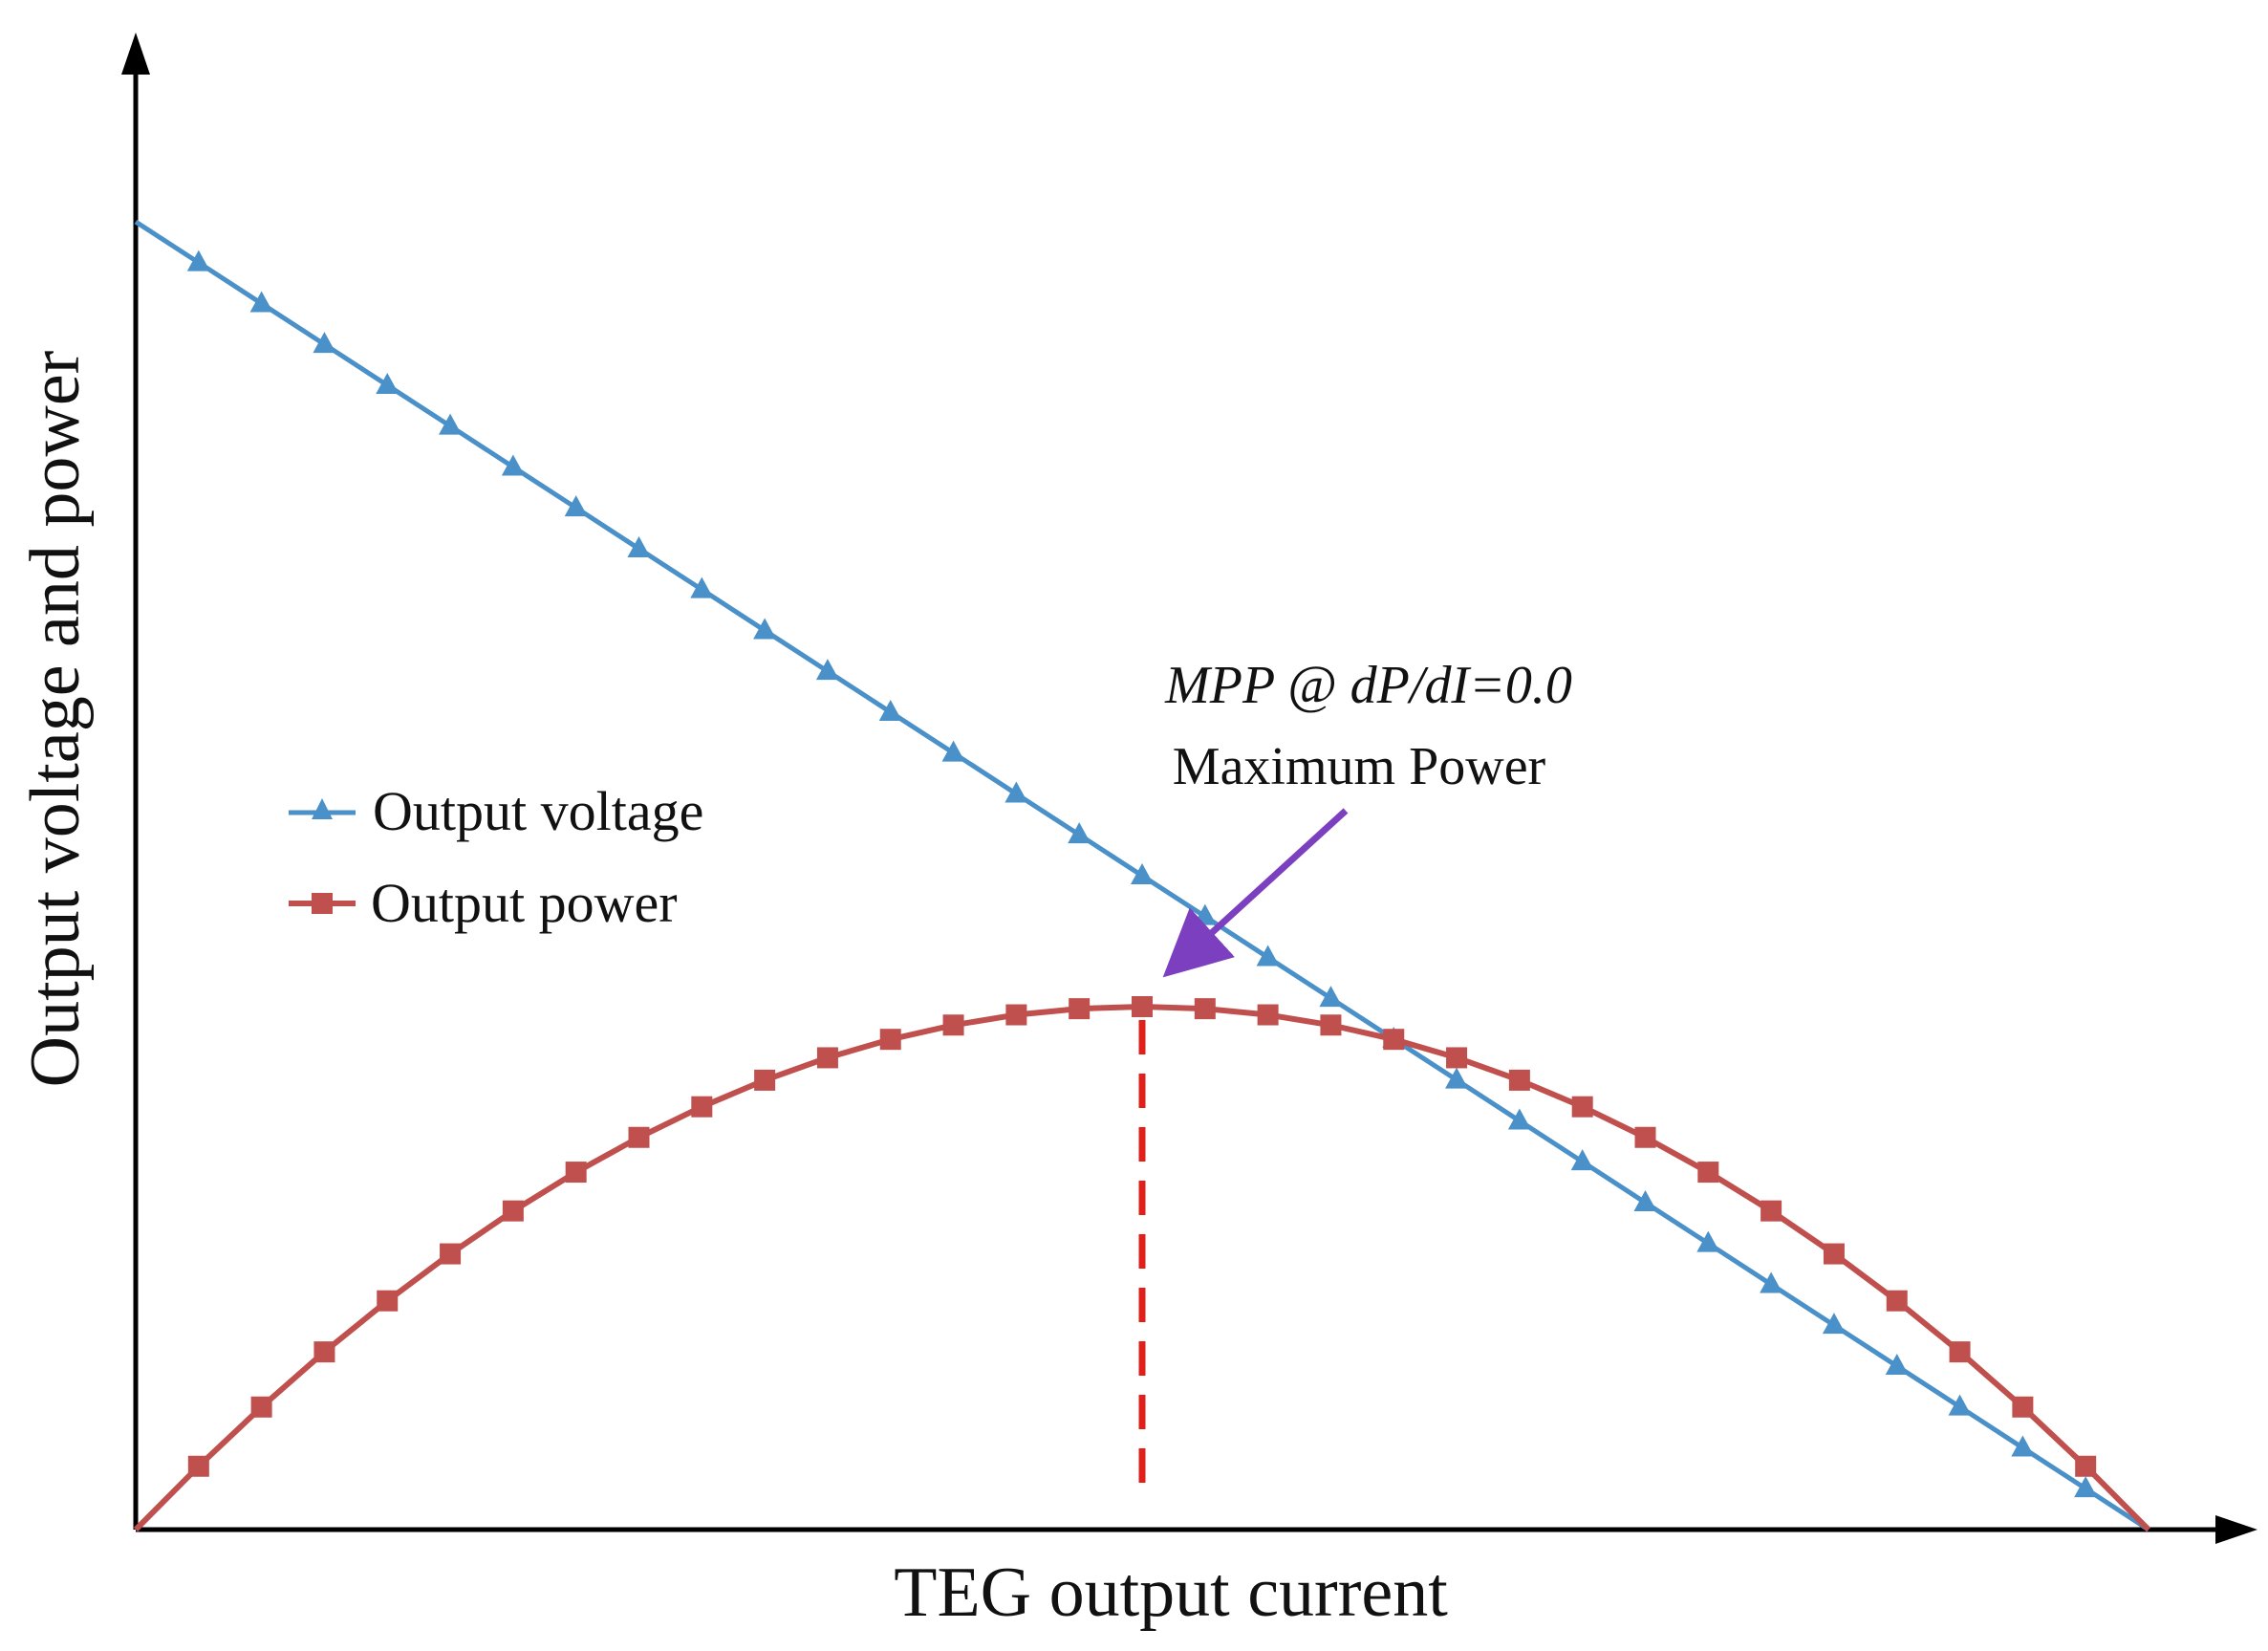 Image resolution: width=2268 pixels, height=1651 pixels. What do you see at coordinates (1367, 817) in the screenshot?
I see `mpp-annotation: MPP @ dP/dI=0.0 Maximum Power` at bounding box center [1367, 817].